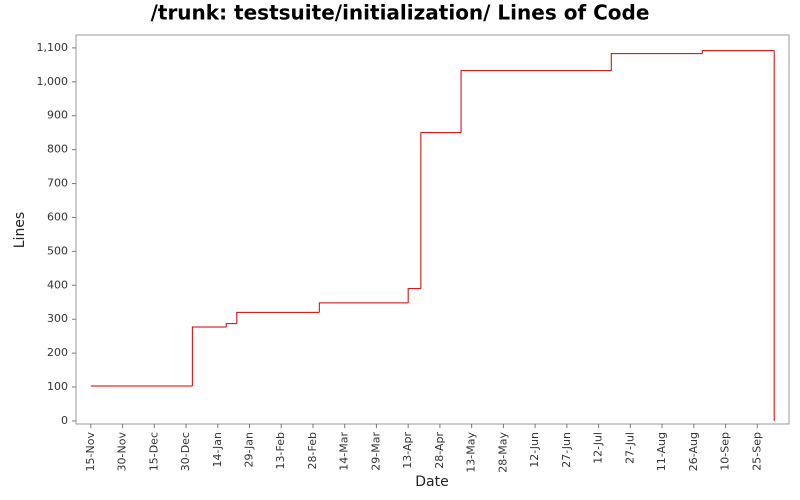 Image resolution: width=800 pixels, height=500 pixels. Describe the element at coordinates (122, 452) in the screenshot. I see `x-tick-label: 30-Nov` at that location.